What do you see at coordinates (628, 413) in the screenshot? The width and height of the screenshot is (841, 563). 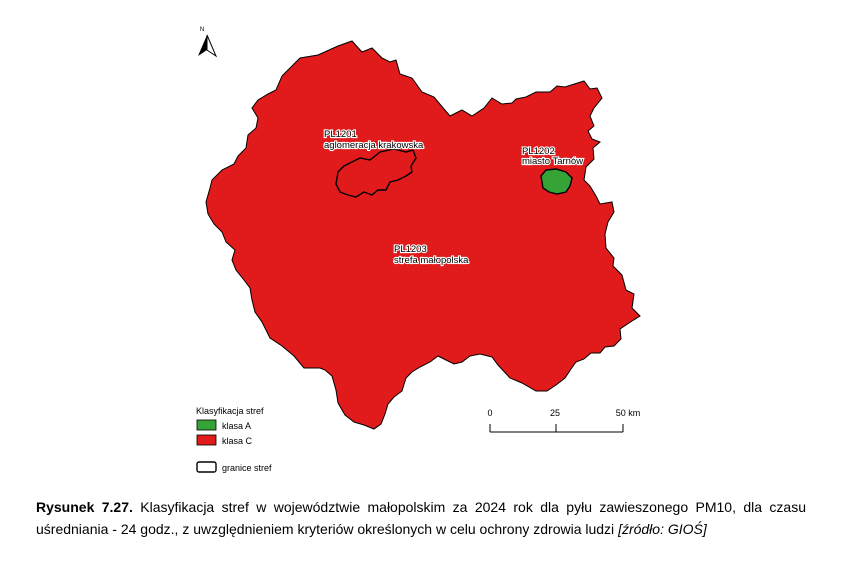 I see `scale-tick-50: 50 km` at bounding box center [628, 413].